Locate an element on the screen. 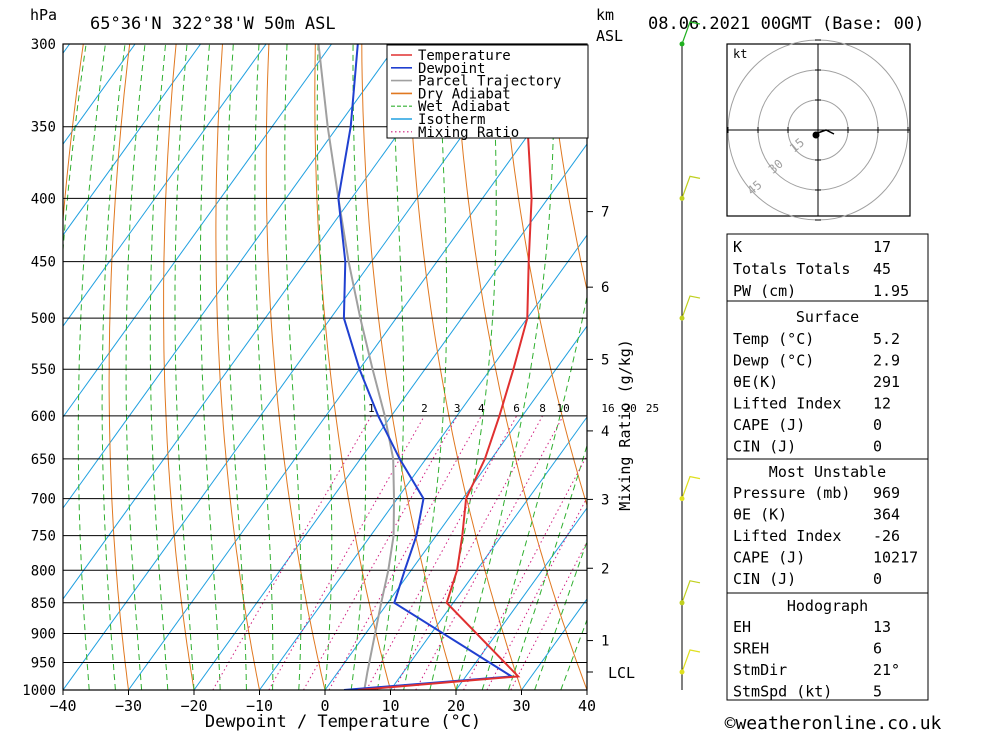 This screenshot has width=1000, height=733. surface-row-label: CIN (J) is located at coordinates (764, 447).